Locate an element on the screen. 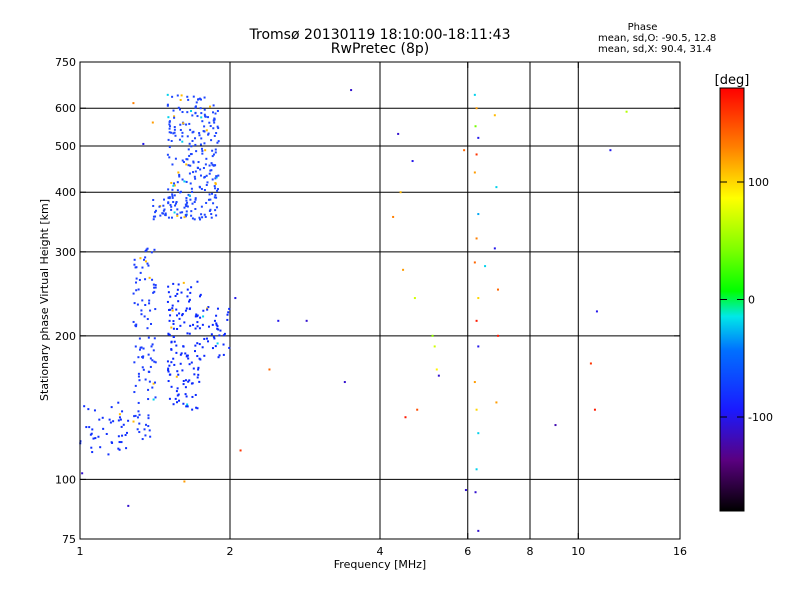 Image resolution: width=800 pixels, height=600 pixels. phase-stats-title: Phase is located at coordinates (642, 27).